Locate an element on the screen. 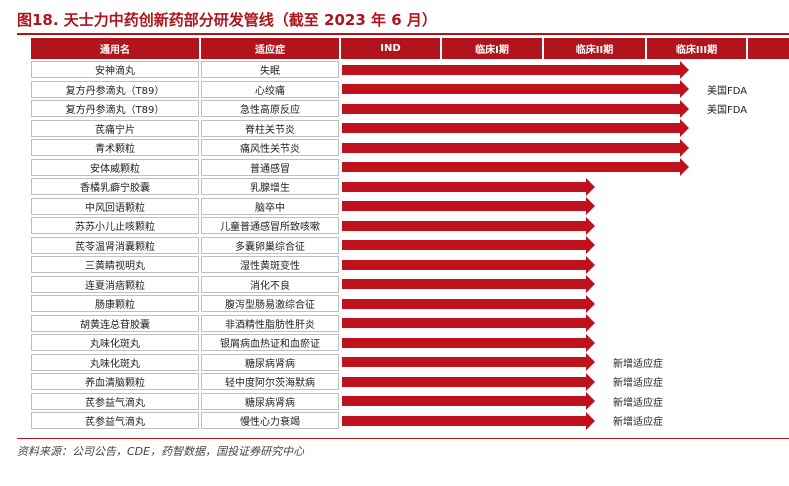  source-note: 资料来源：公司公告，CDE，药智数据，国投证券研究中心 is located at coordinates (161, 451).